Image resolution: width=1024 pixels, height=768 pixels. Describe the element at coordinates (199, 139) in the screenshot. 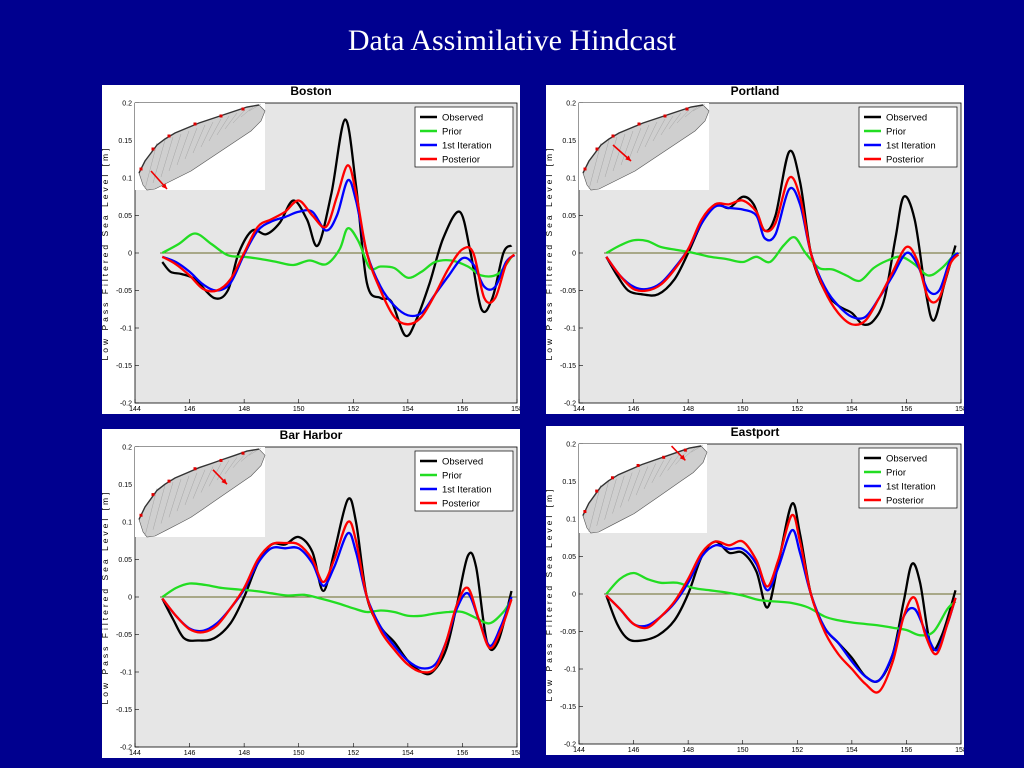

I see `coastline` at that location.